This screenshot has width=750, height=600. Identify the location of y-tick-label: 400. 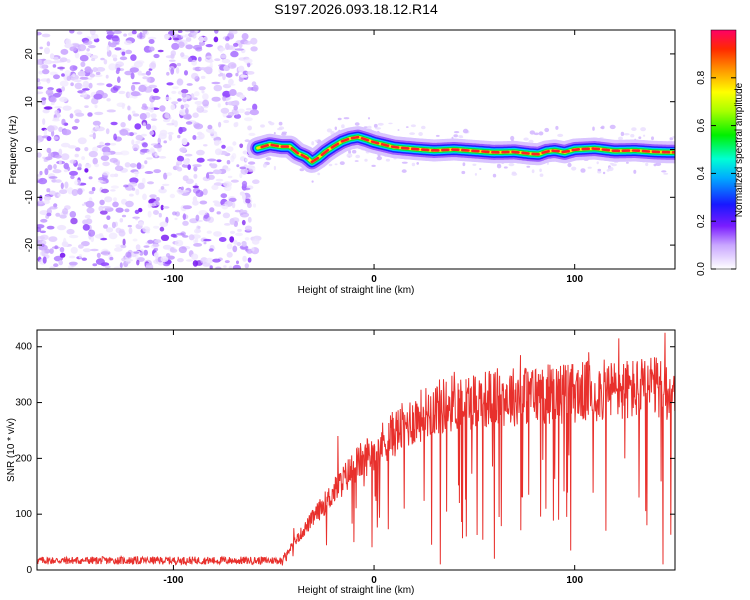
(23, 347).